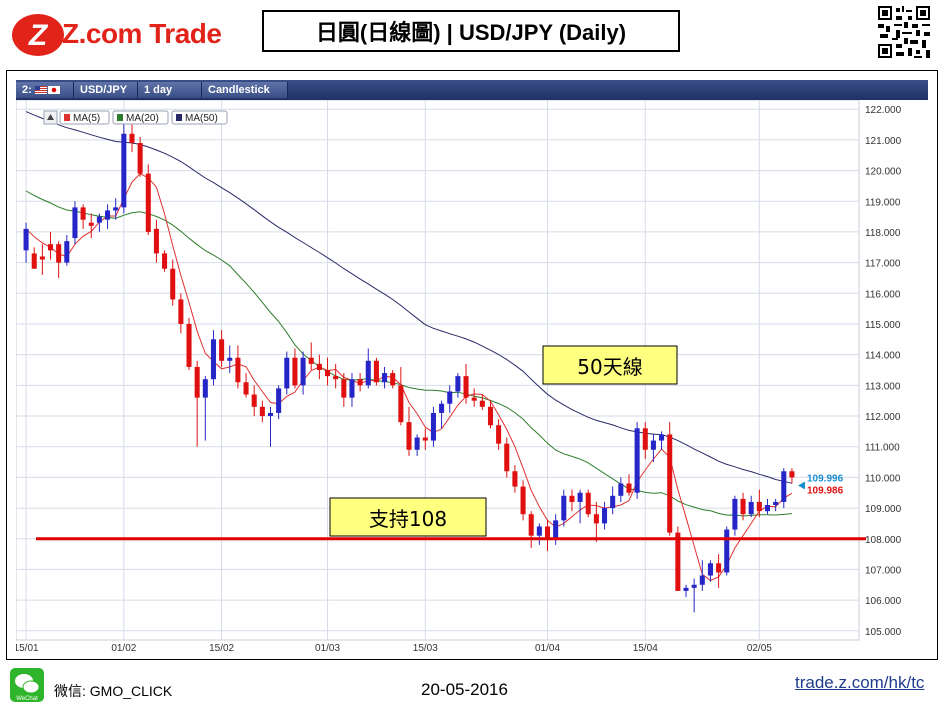 The width and height of the screenshot is (946, 707). Describe the element at coordinates (38, 35) in the screenshot. I see `z-logo-icon: Z` at that location.